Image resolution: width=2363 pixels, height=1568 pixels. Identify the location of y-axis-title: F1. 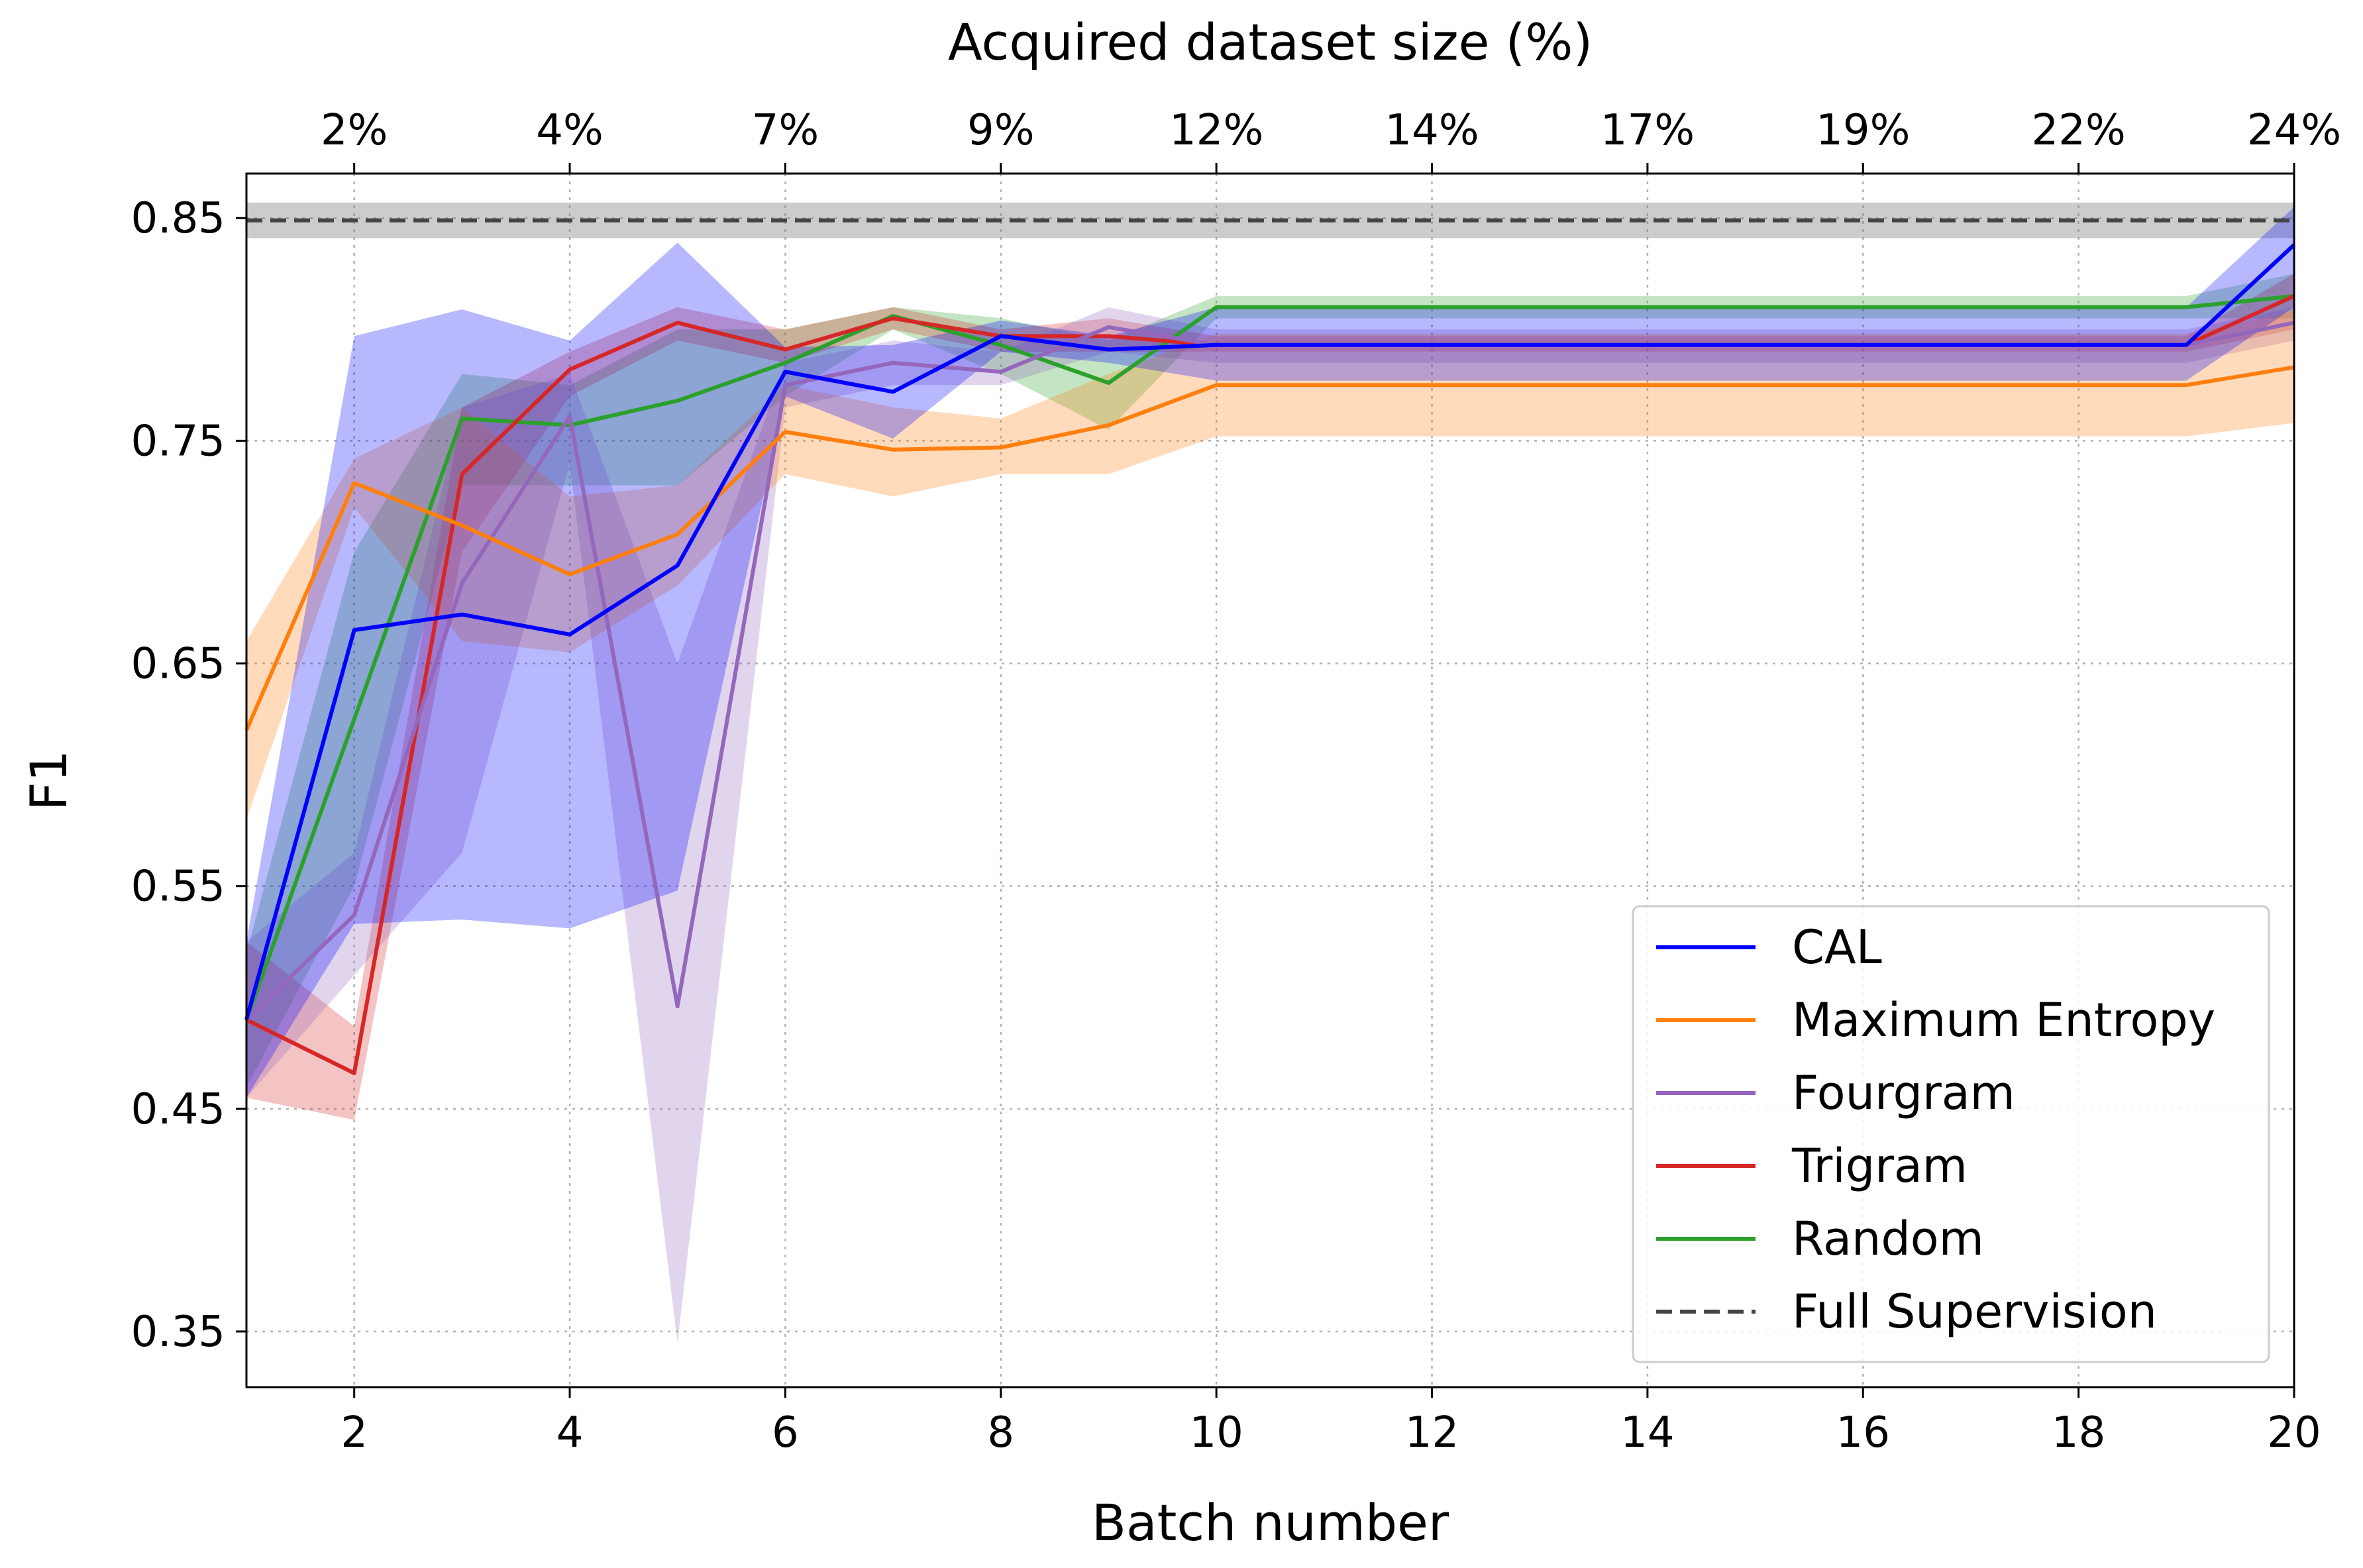
(49, 780).